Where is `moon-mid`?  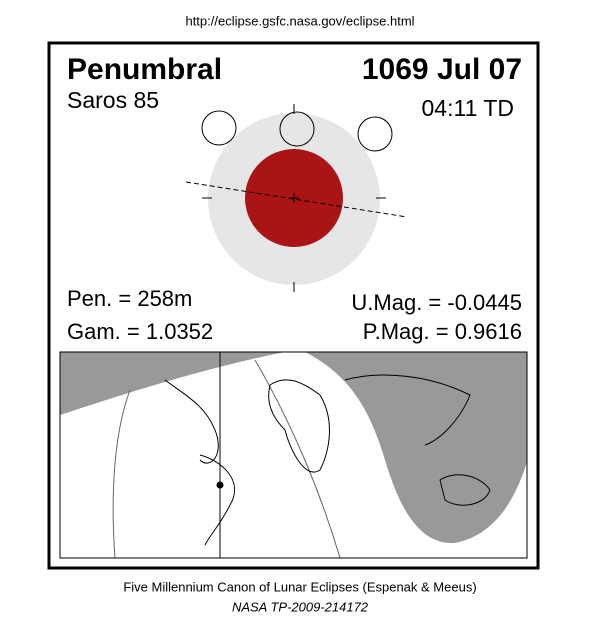
moon-mid is located at coordinates (297, 129).